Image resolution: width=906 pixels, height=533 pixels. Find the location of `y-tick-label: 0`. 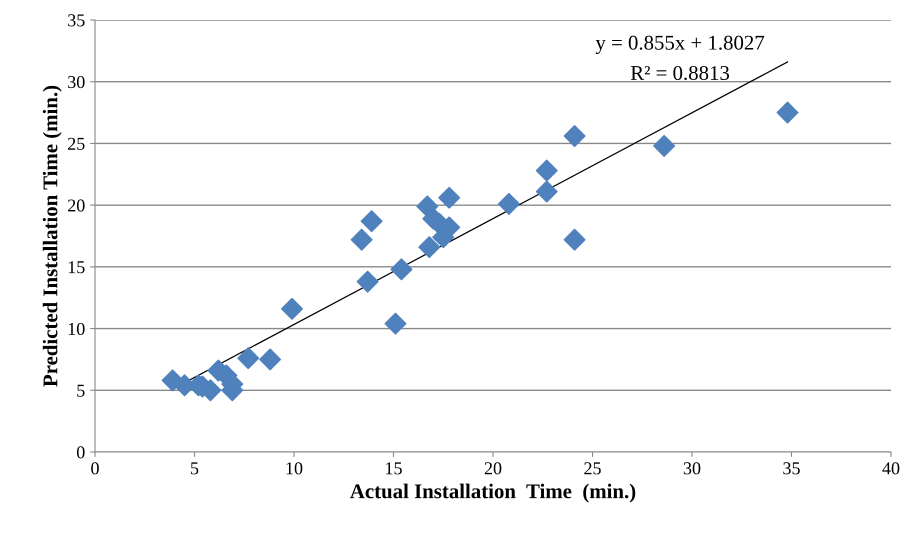

y-tick-label: 0 is located at coordinates (80, 452).